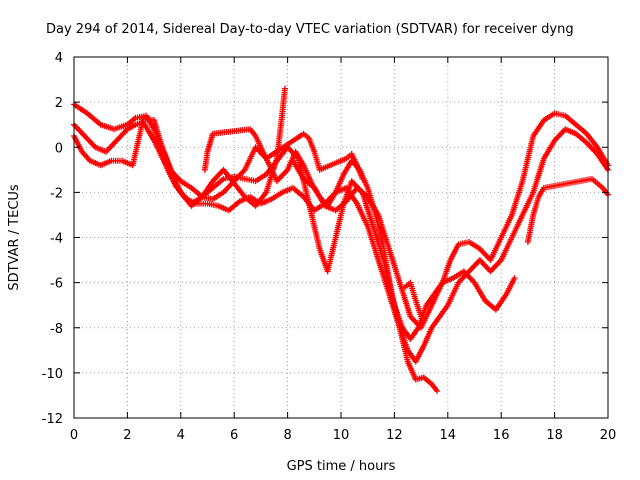 This screenshot has width=640, height=480. Describe the element at coordinates (52, 419) in the screenshot. I see `y-tick-label: -12` at that location.